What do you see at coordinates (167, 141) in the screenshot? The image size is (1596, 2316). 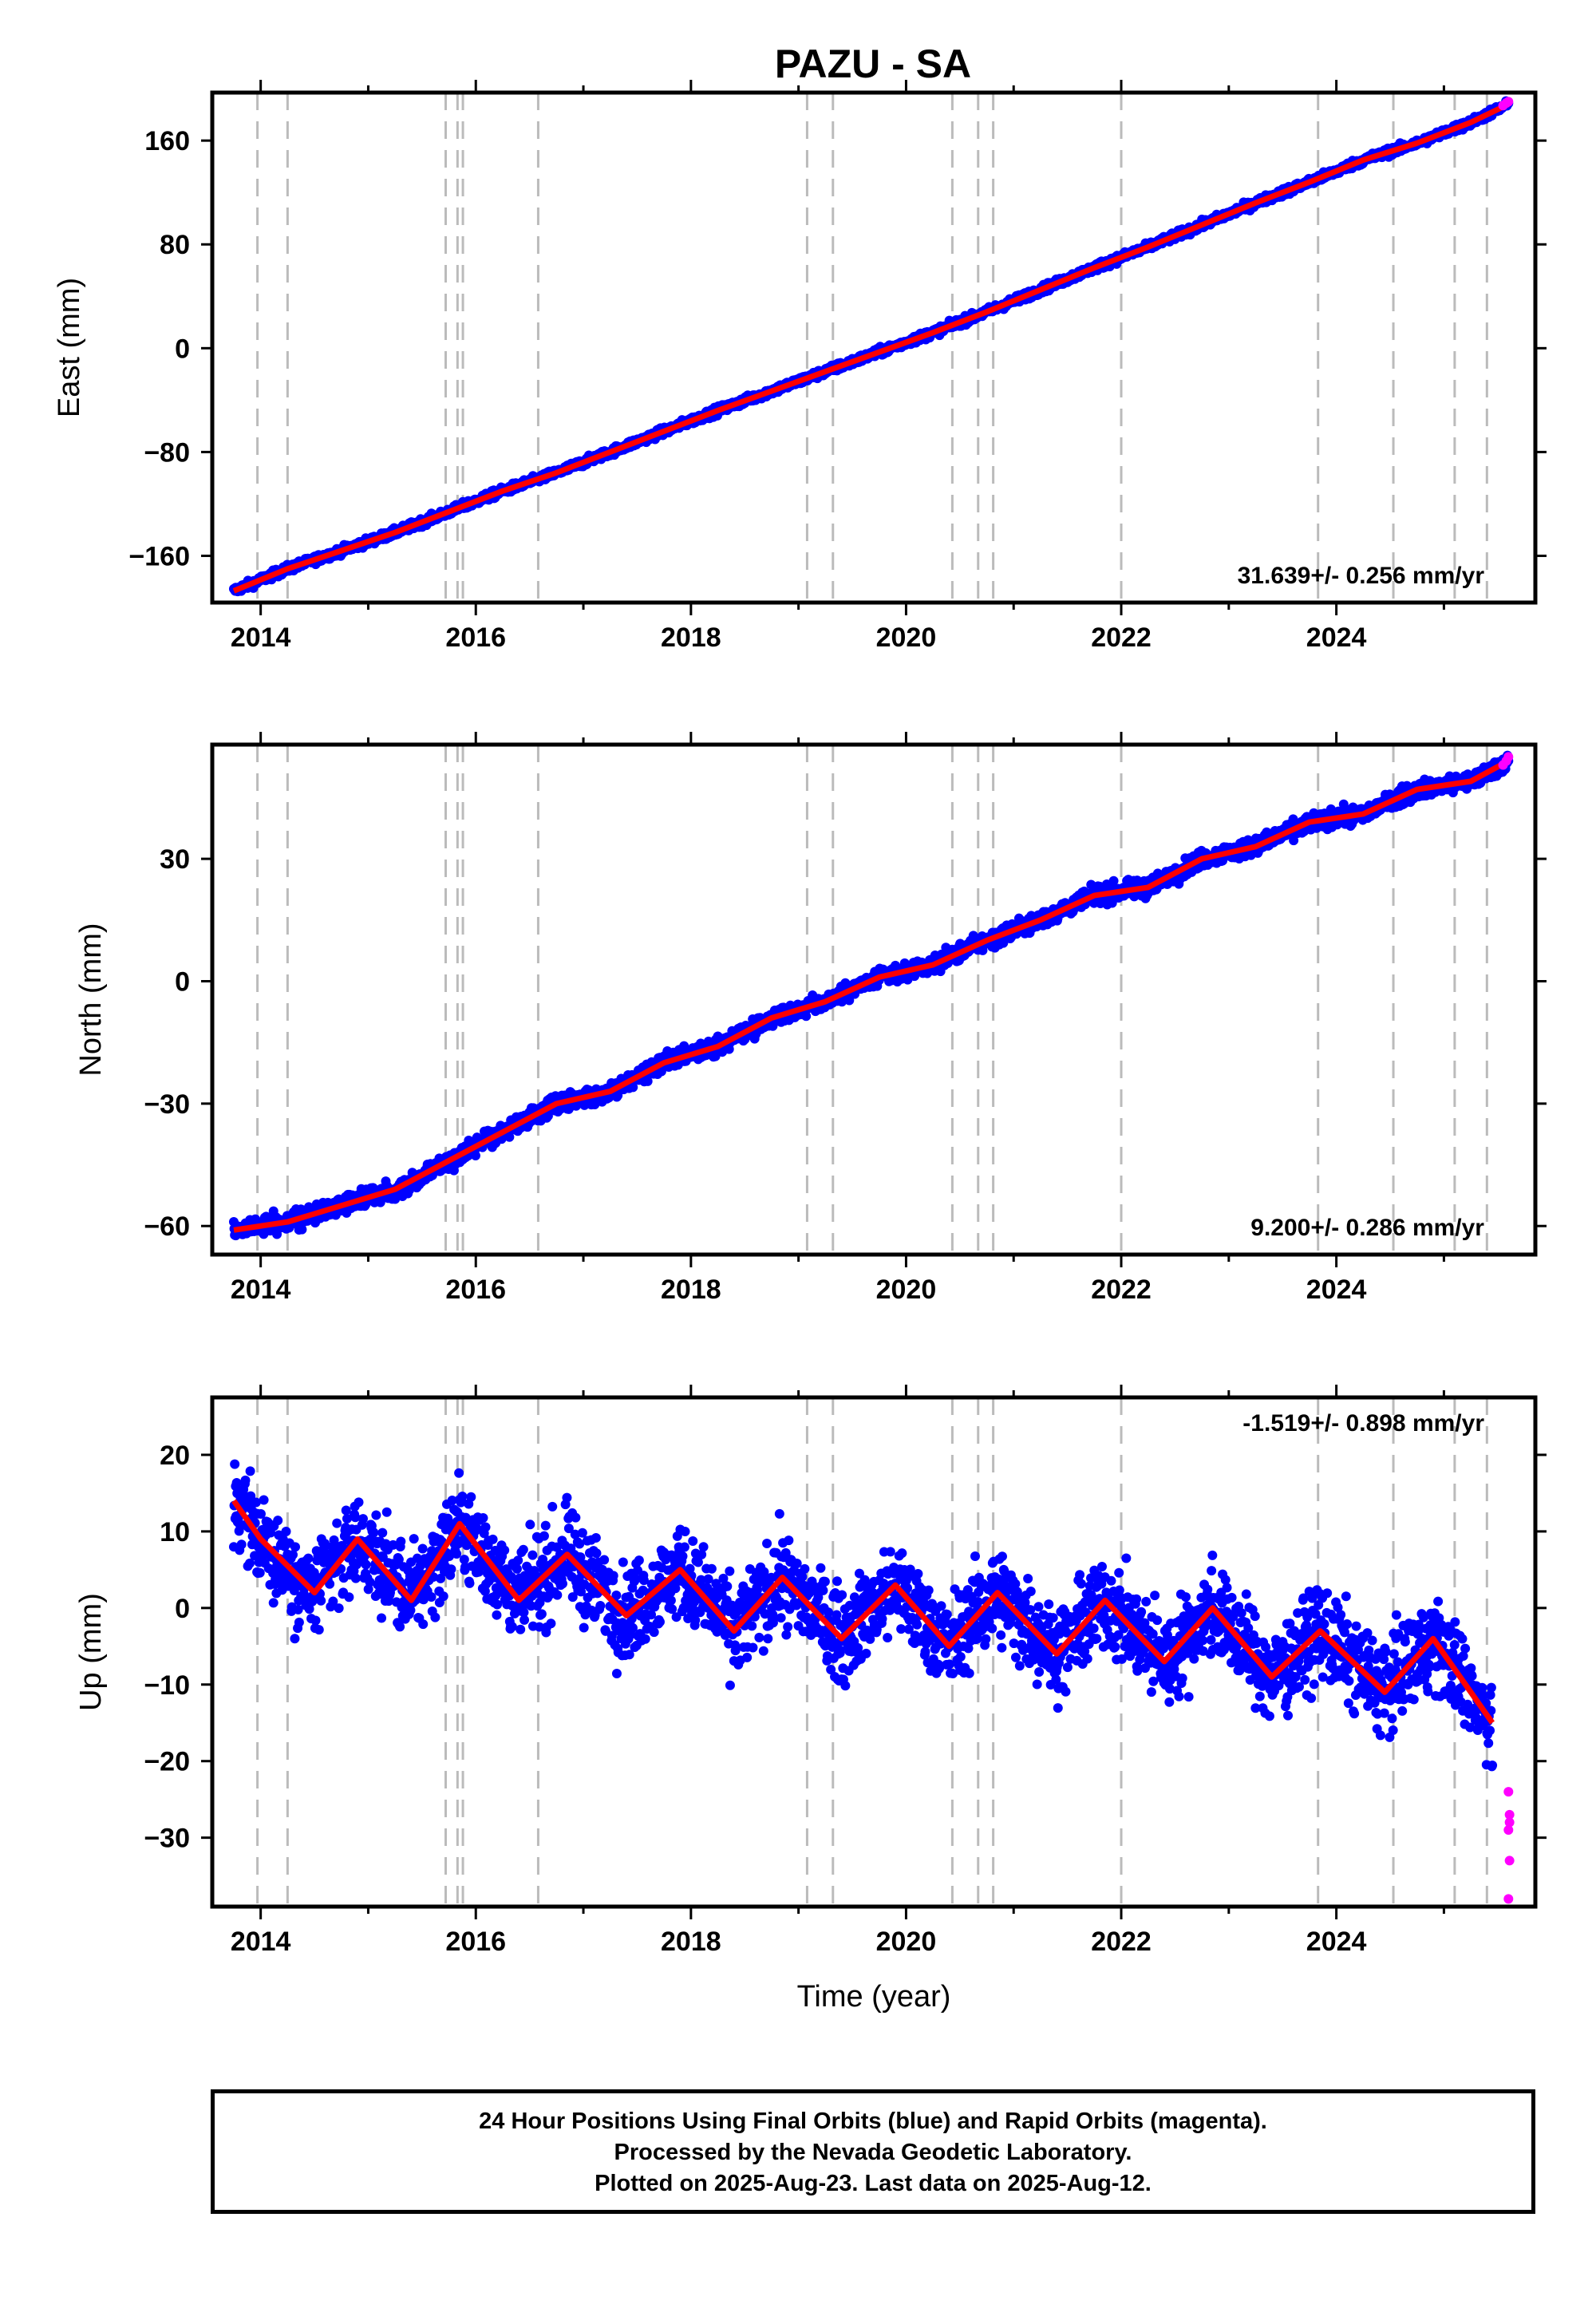 I see `y-tick-label: 160` at bounding box center [167, 141].